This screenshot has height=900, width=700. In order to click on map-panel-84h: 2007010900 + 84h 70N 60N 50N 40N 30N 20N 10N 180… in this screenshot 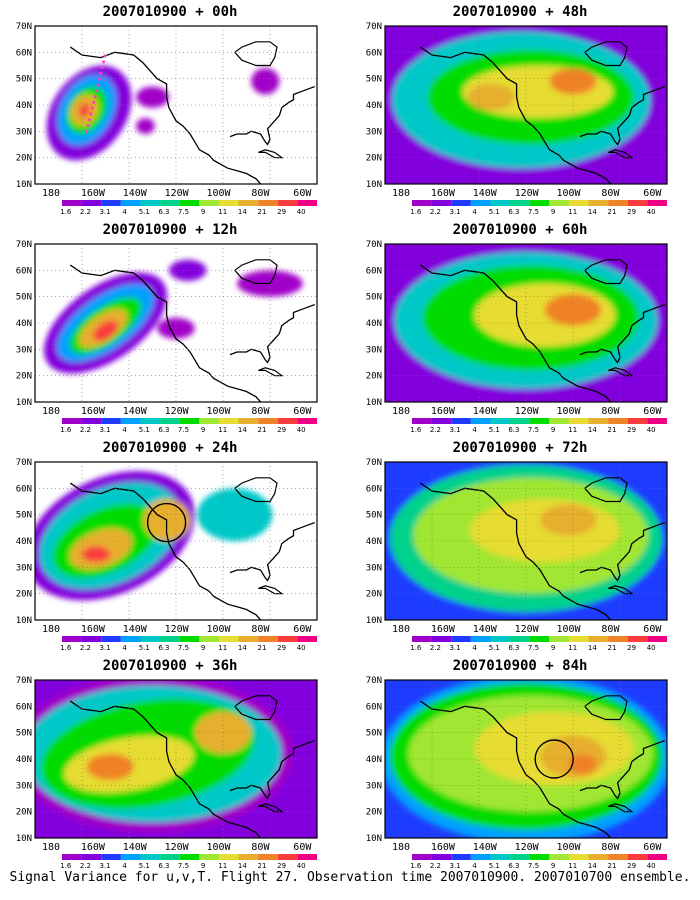, I will do `click(520, 765)`.